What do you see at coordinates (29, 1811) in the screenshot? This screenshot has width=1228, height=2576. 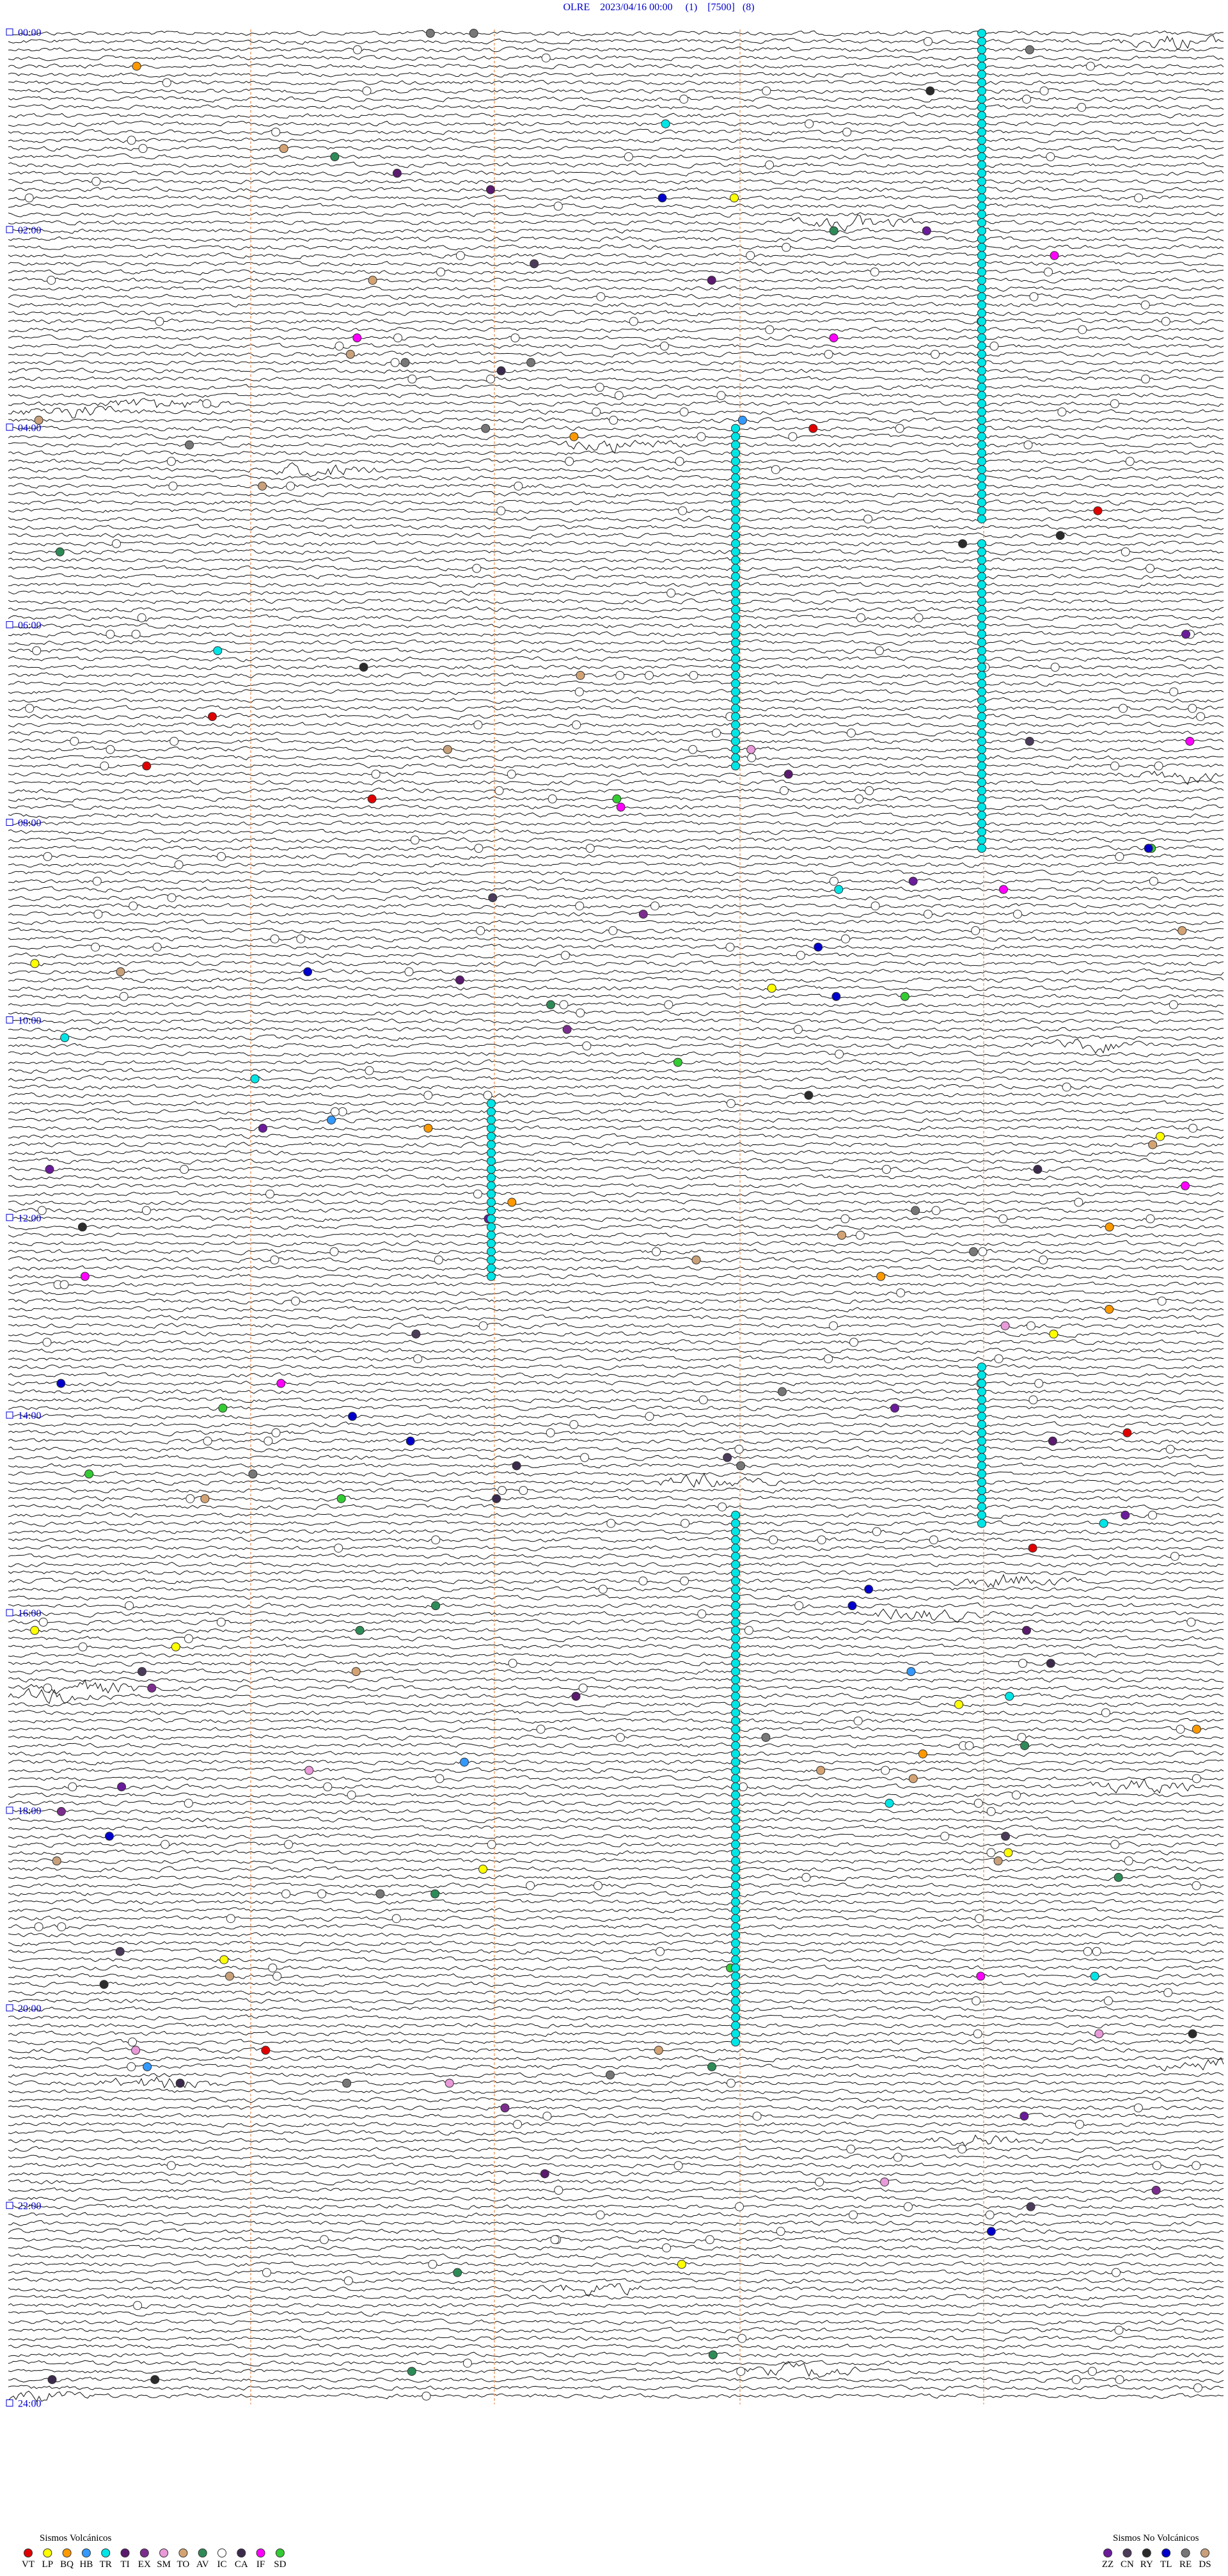 I see `time-label: 18:00` at bounding box center [29, 1811].